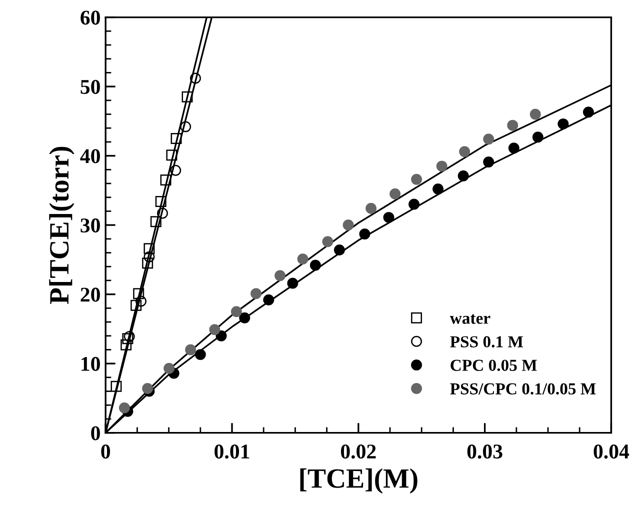  I want to click on x-tick-label: 0.03, so click(484, 451).